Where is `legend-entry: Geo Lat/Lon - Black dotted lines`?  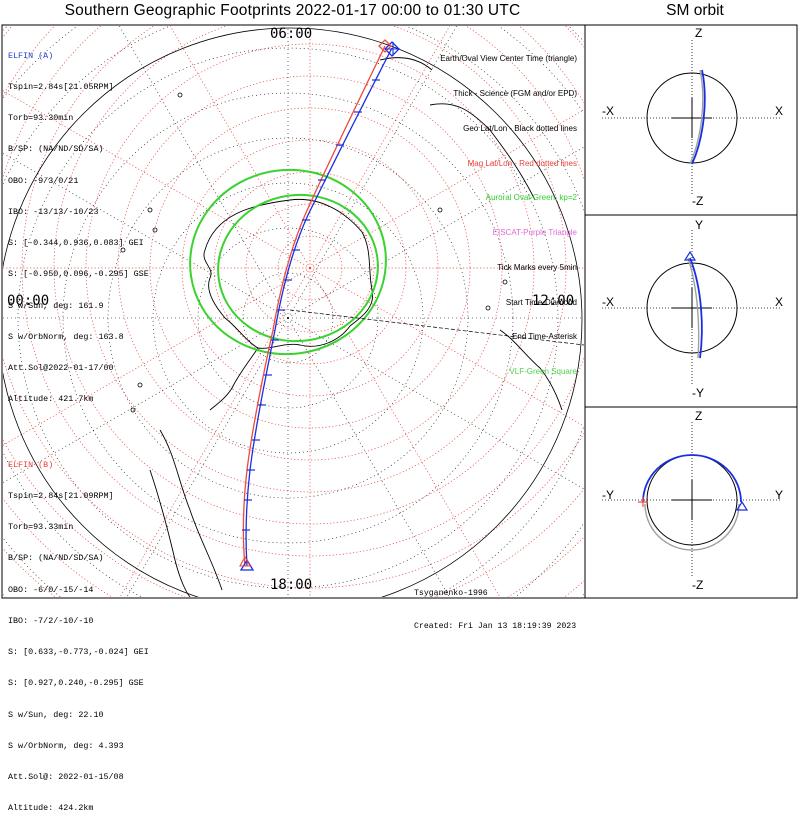
legend-entry: Geo Lat/Lon - Black dotted lines is located at coordinates (520, 128).